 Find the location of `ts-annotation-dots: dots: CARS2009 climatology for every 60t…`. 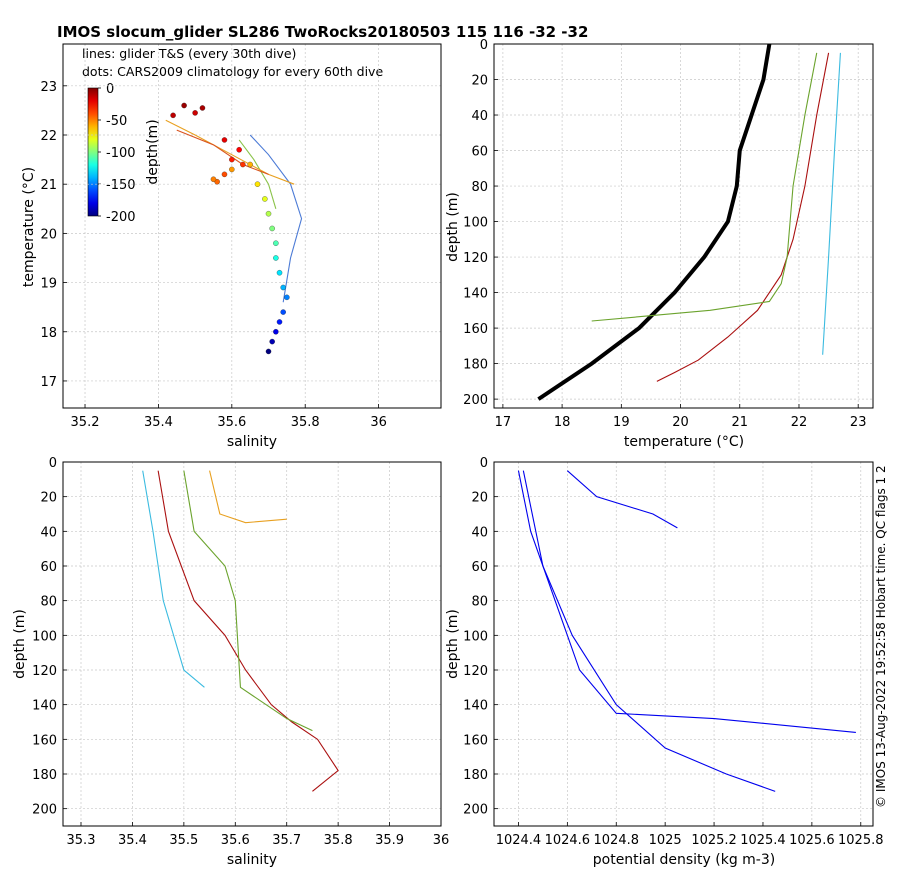

ts-annotation-dots: dots: CARS2009 climatology for every 60t… is located at coordinates (232, 71).